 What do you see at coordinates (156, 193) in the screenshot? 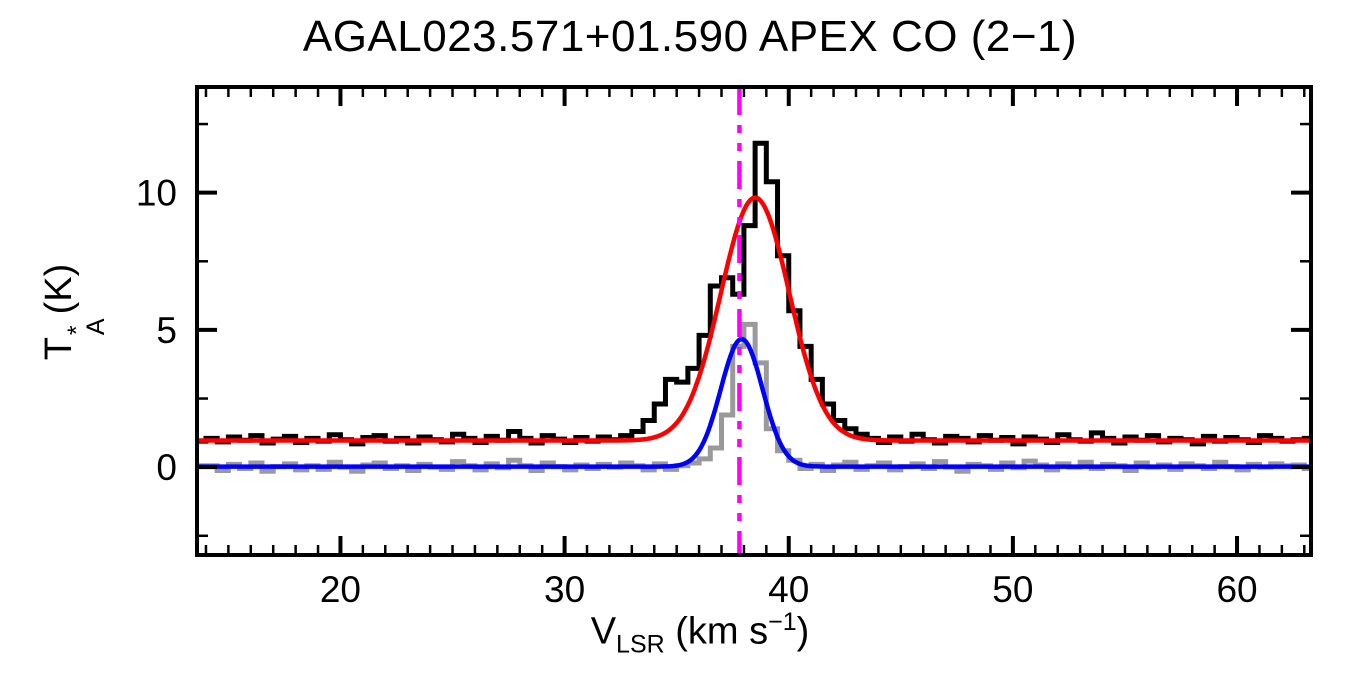
I see `y-tick-label: 10` at bounding box center [156, 193].